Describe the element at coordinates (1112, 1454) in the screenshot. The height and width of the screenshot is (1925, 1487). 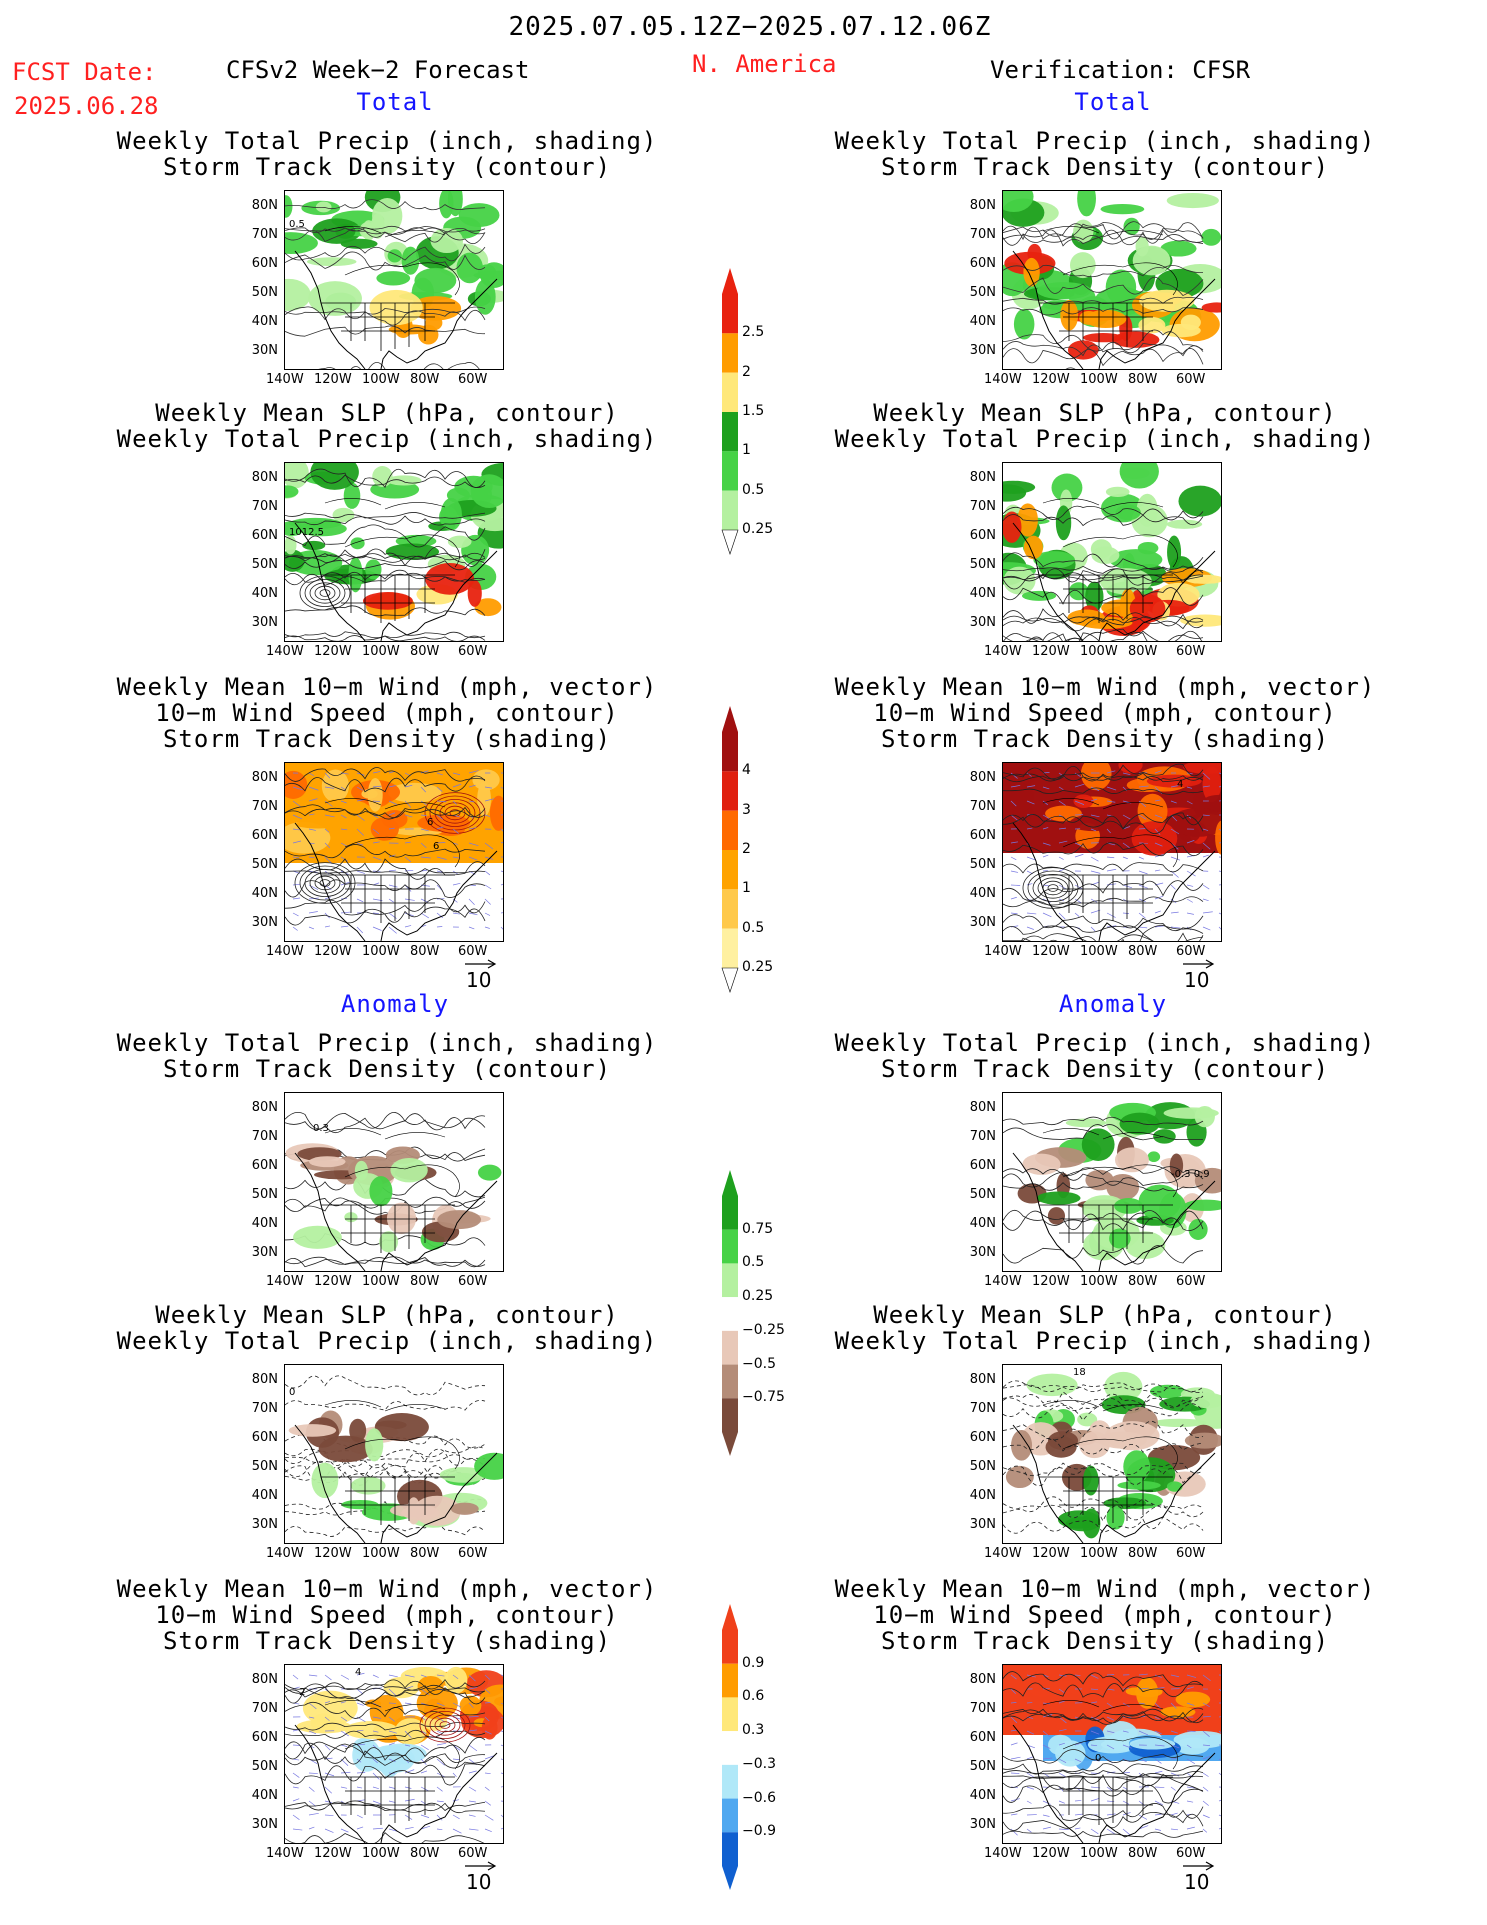
I see `map-slp-precip-anomaly-verification: 18` at that location.